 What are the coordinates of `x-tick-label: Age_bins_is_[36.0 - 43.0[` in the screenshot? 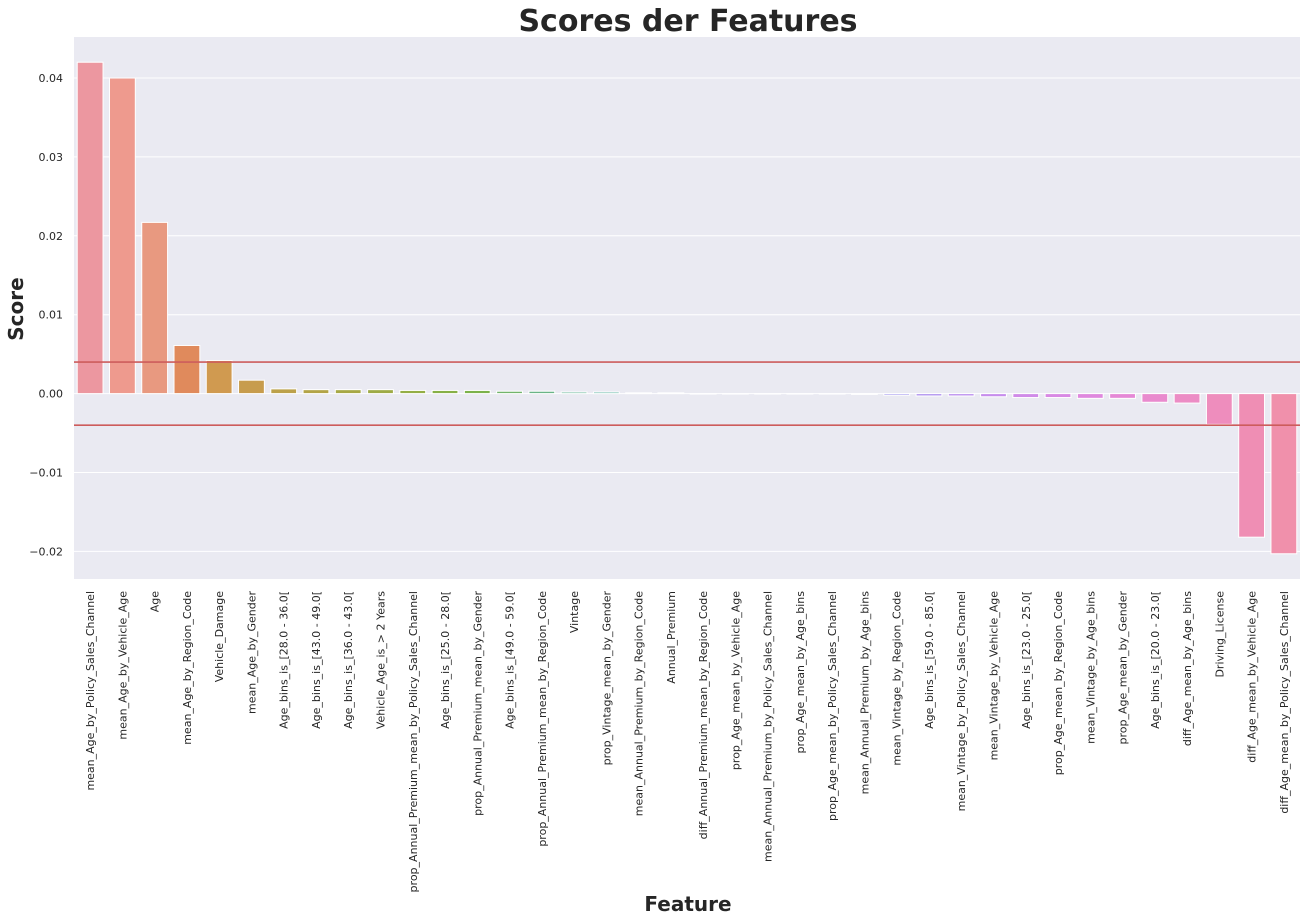 It's located at (348, 660).